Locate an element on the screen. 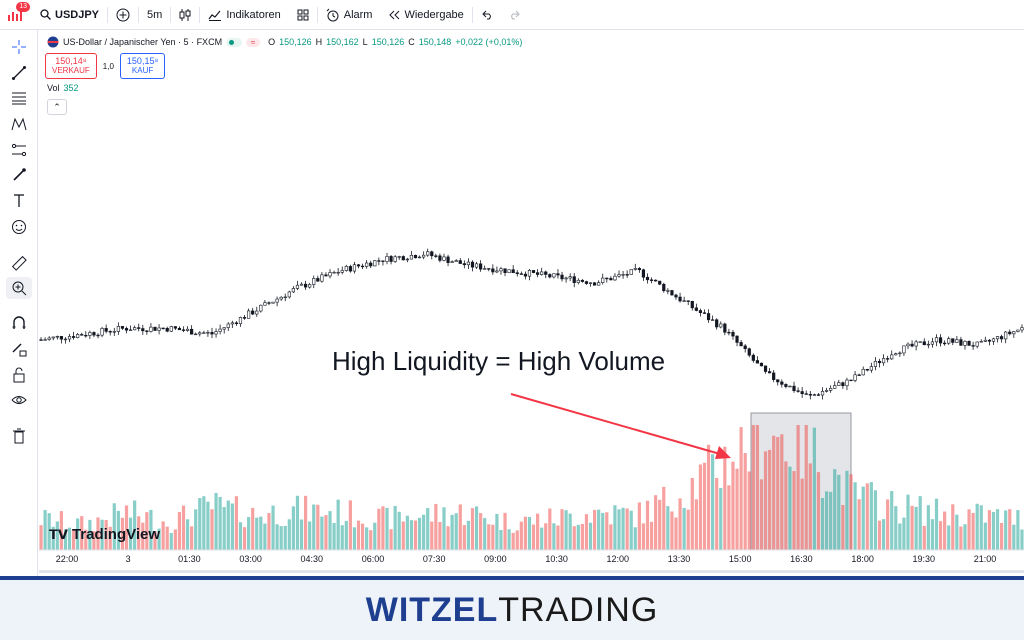 The image size is (1024, 640). sell-button: 150,14⁸ VERKAUF is located at coordinates (71, 66).